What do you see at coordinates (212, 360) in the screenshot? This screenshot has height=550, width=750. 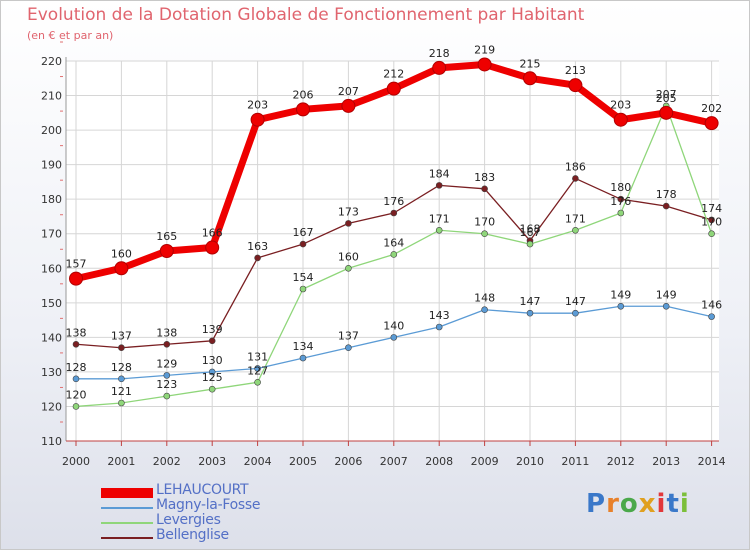 I see `data-label: 130` at bounding box center [212, 360].